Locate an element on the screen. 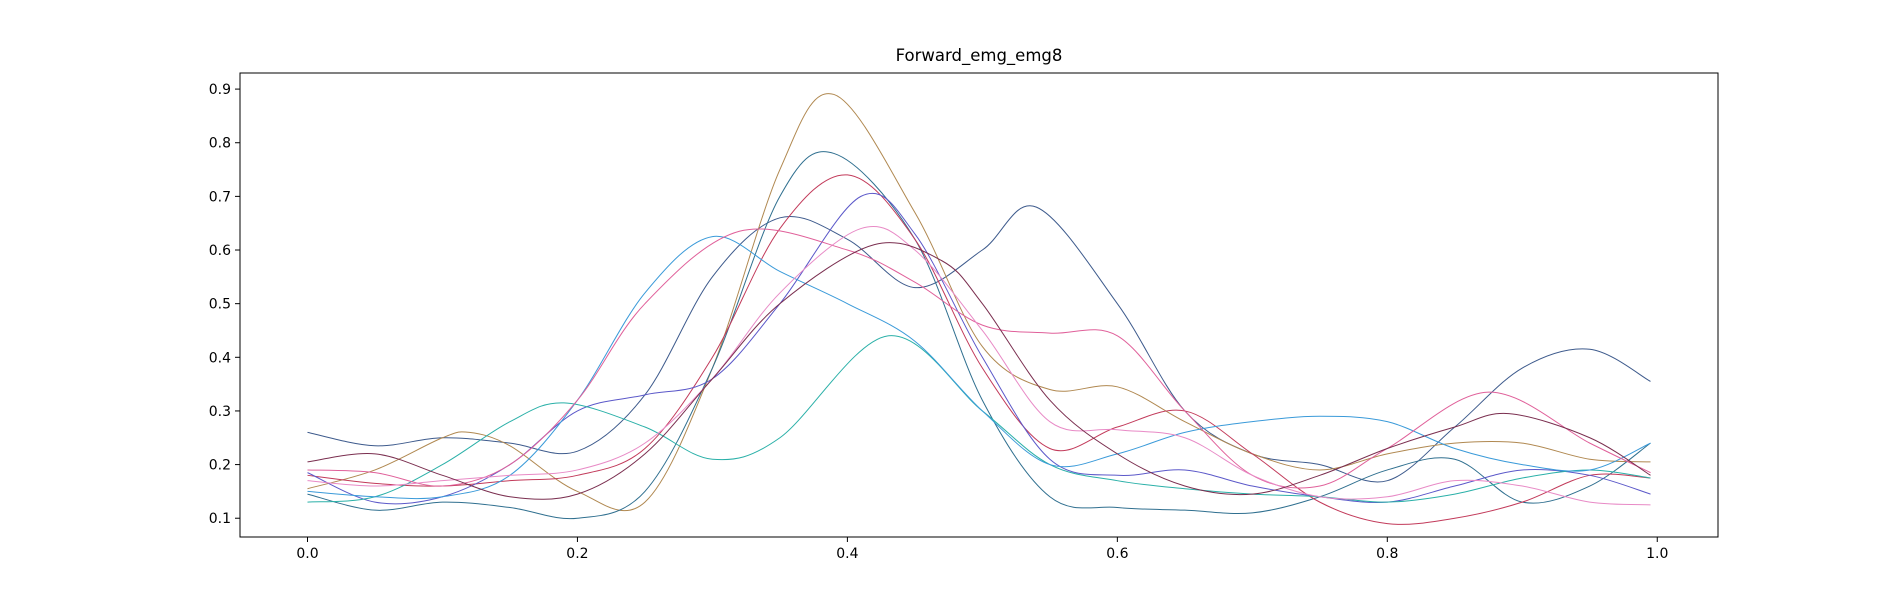  x-tick-label: 1.0 is located at coordinates (1657, 554).